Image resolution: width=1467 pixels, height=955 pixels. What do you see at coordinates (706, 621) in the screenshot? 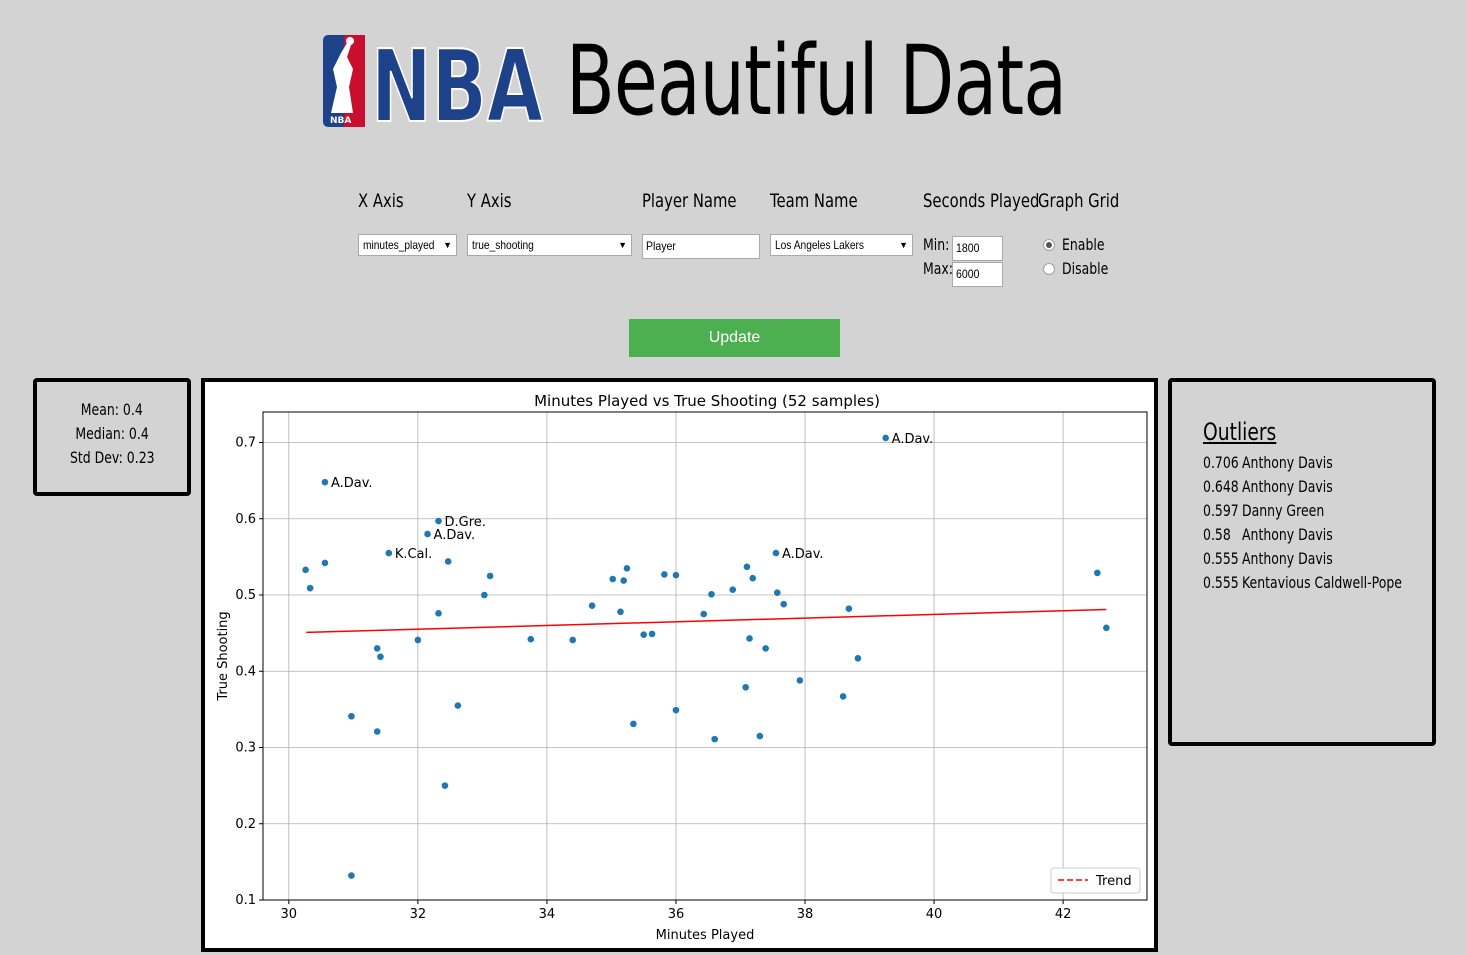
I see `trend-layer` at bounding box center [706, 621].